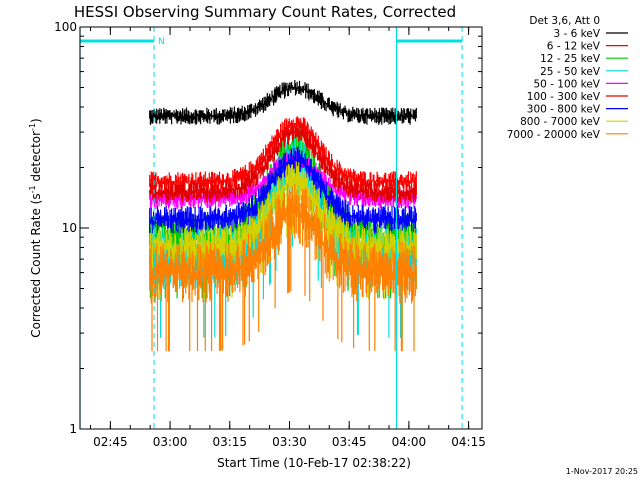  What do you see at coordinates (73, 429) in the screenshot?
I see `y-tick-label-0: 1` at bounding box center [73, 429].